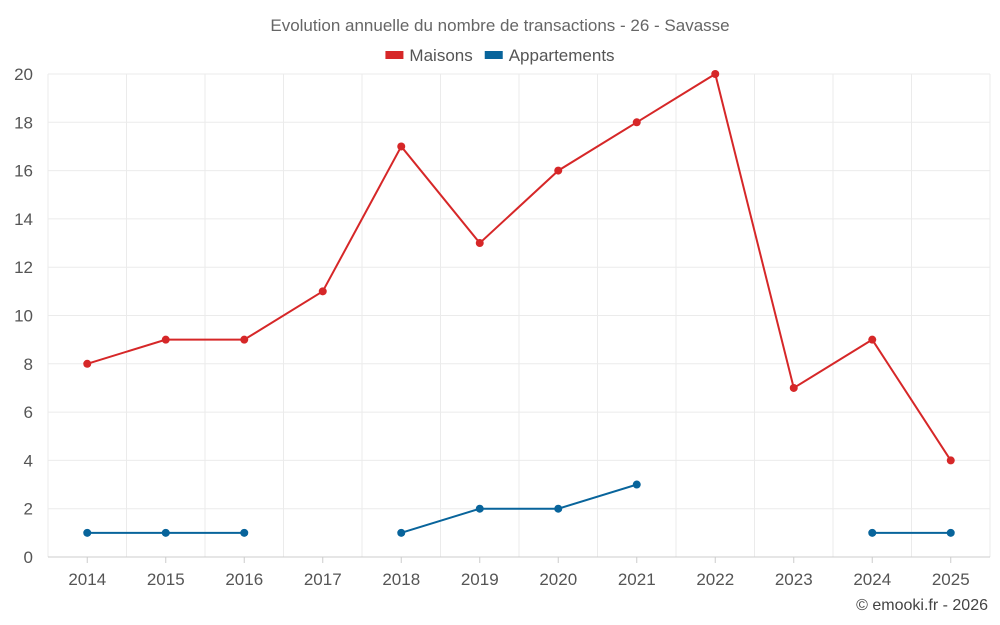 This screenshot has height=625, width=1000. Describe the element at coordinates (637, 579) in the screenshot. I see `x-tick-label: 2021` at that location.